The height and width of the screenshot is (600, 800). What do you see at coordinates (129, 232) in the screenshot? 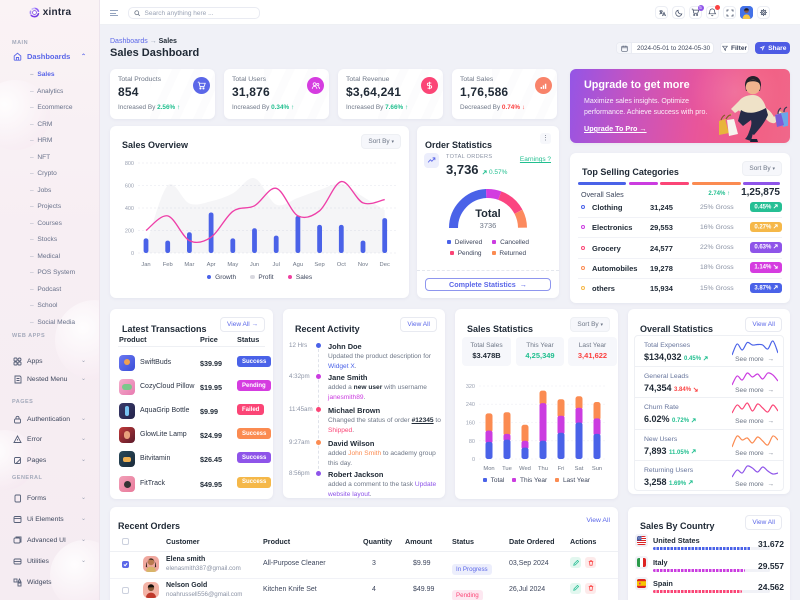
I see `svg-text: 200` at bounding box center [129, 232].